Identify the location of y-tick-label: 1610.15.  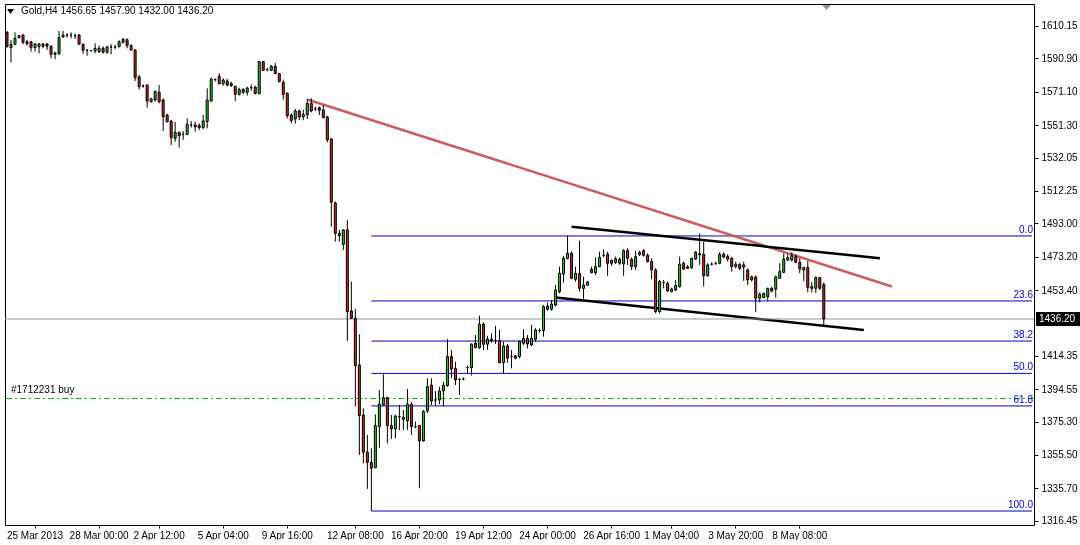
(1060, 26).